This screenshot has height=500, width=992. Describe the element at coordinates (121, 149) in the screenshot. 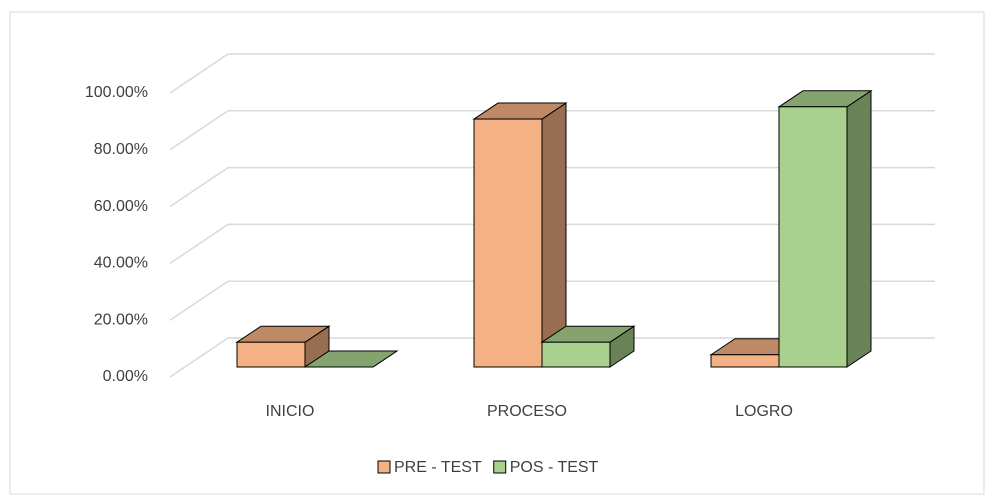

I see `y-tick-label: 80.00%` at that location.